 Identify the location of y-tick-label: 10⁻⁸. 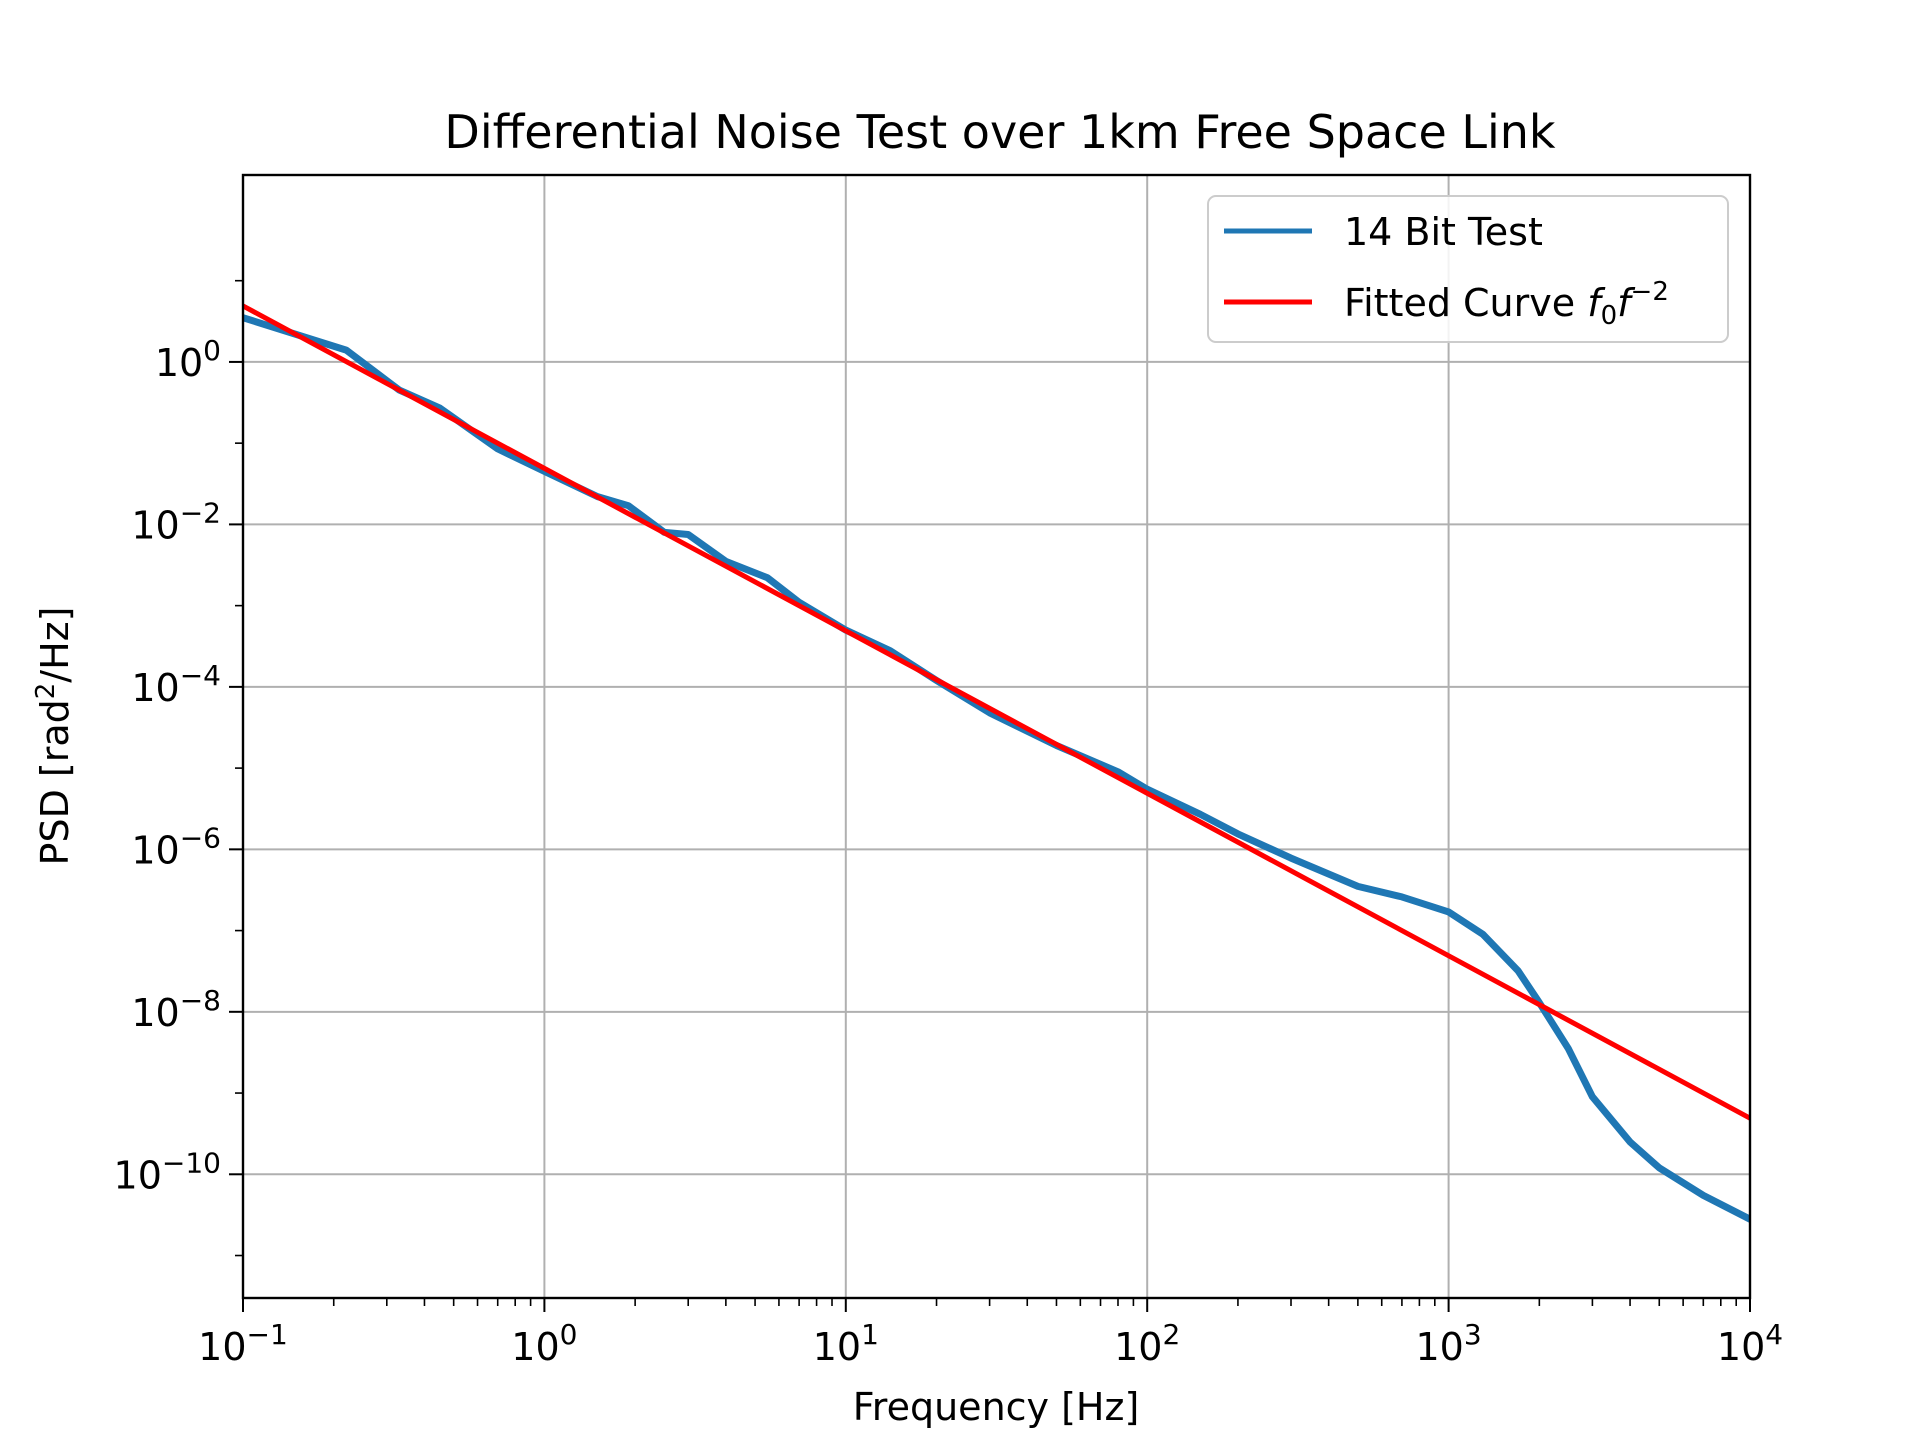
(176, 1009).